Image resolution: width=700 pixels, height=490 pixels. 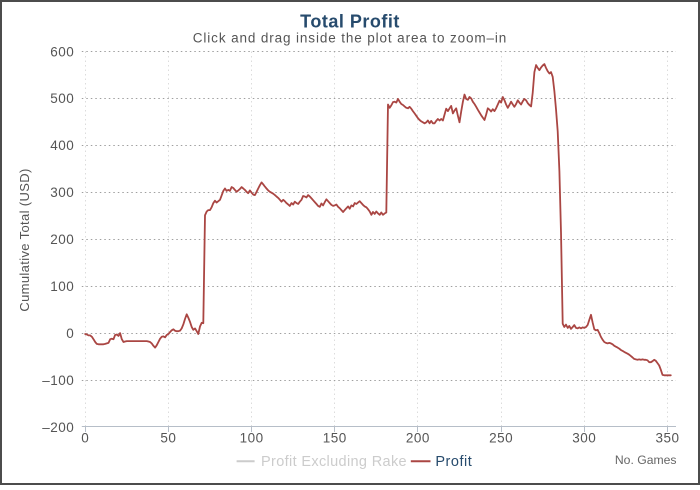 What do you see at coordinates (168, 438) in the screenshot?
I see `svg-text: 50` at bounding box center [168, 438].